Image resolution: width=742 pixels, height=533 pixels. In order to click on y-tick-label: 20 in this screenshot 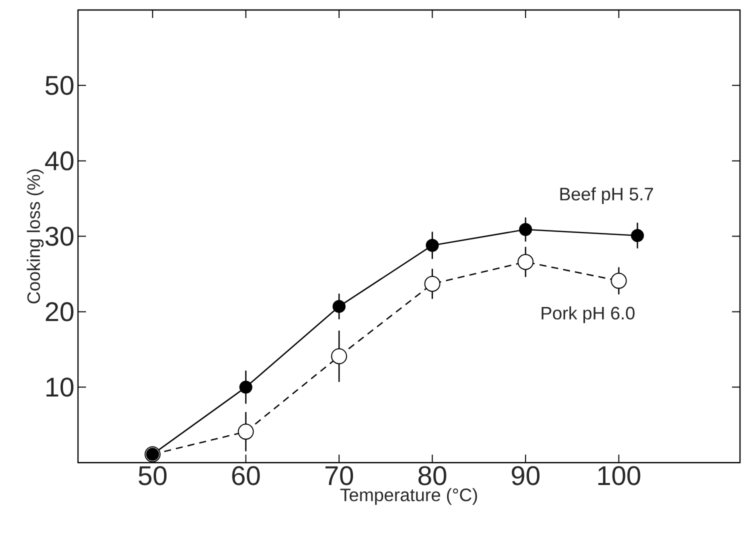, I will do `click(60, 312)`.